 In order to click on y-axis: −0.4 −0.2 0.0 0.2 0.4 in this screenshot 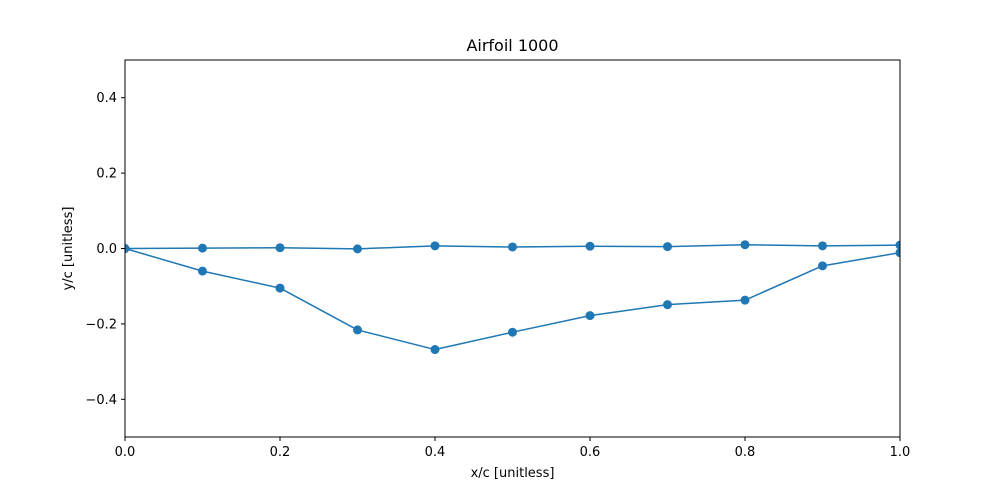, I will do `click(105, 249)`.